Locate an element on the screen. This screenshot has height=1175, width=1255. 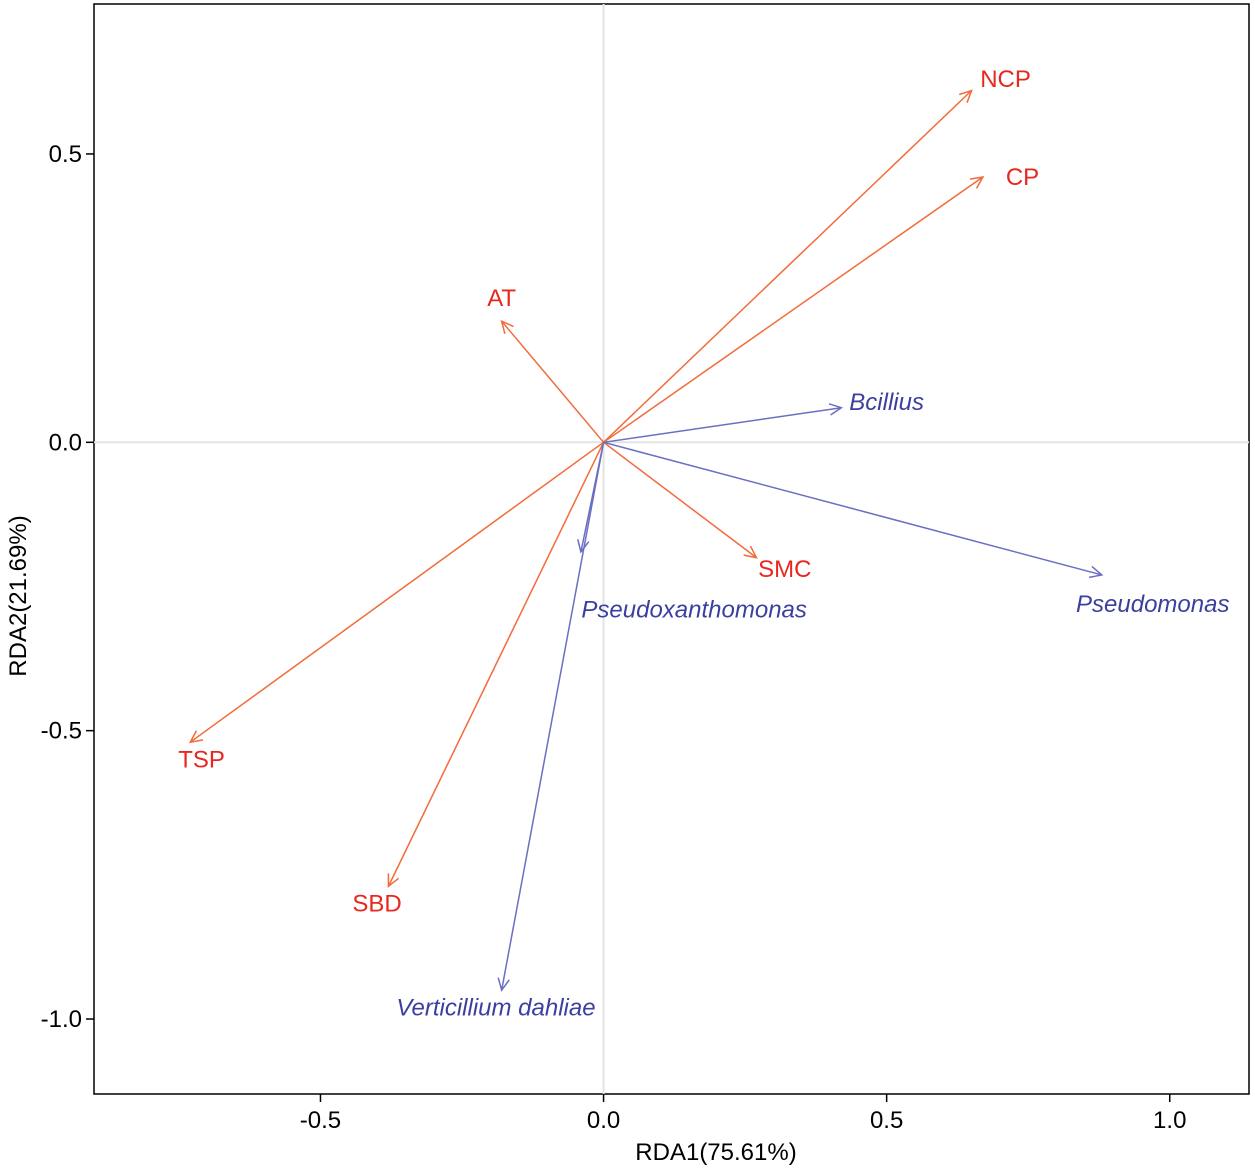
x-tick-label: 1.0 is located at coordinates (1169, 1120).